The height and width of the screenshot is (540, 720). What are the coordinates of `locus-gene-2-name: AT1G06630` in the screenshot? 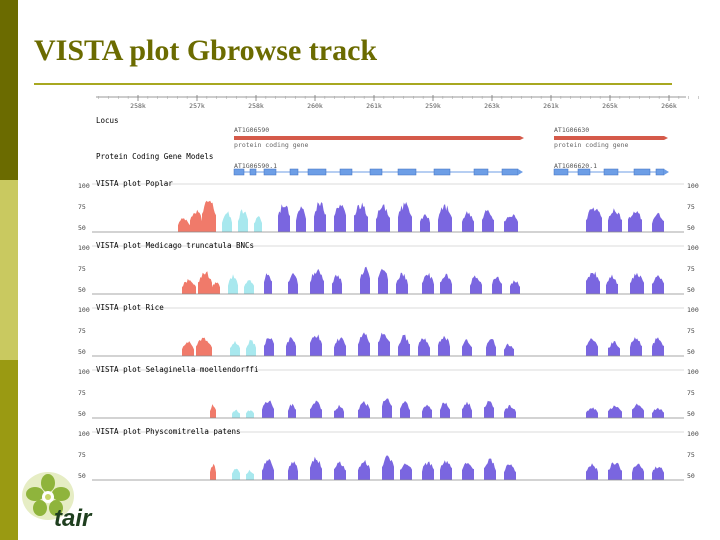 It's located at (571, 130).